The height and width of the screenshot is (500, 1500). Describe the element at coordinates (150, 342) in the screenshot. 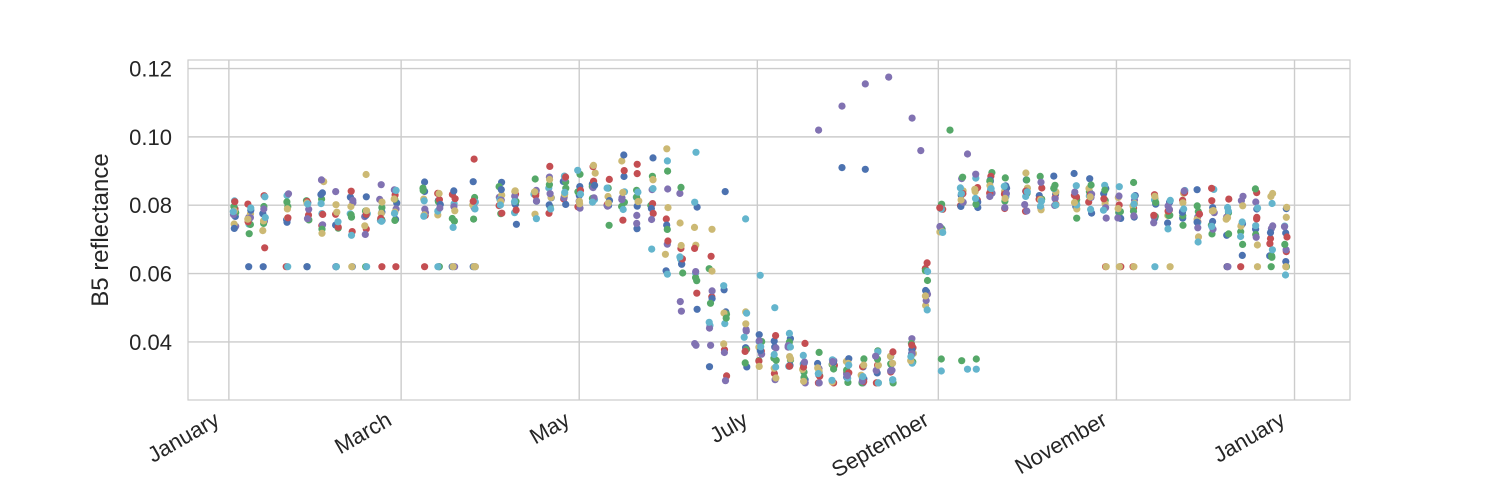

I see `y-tick-label: 0.04` at that location.